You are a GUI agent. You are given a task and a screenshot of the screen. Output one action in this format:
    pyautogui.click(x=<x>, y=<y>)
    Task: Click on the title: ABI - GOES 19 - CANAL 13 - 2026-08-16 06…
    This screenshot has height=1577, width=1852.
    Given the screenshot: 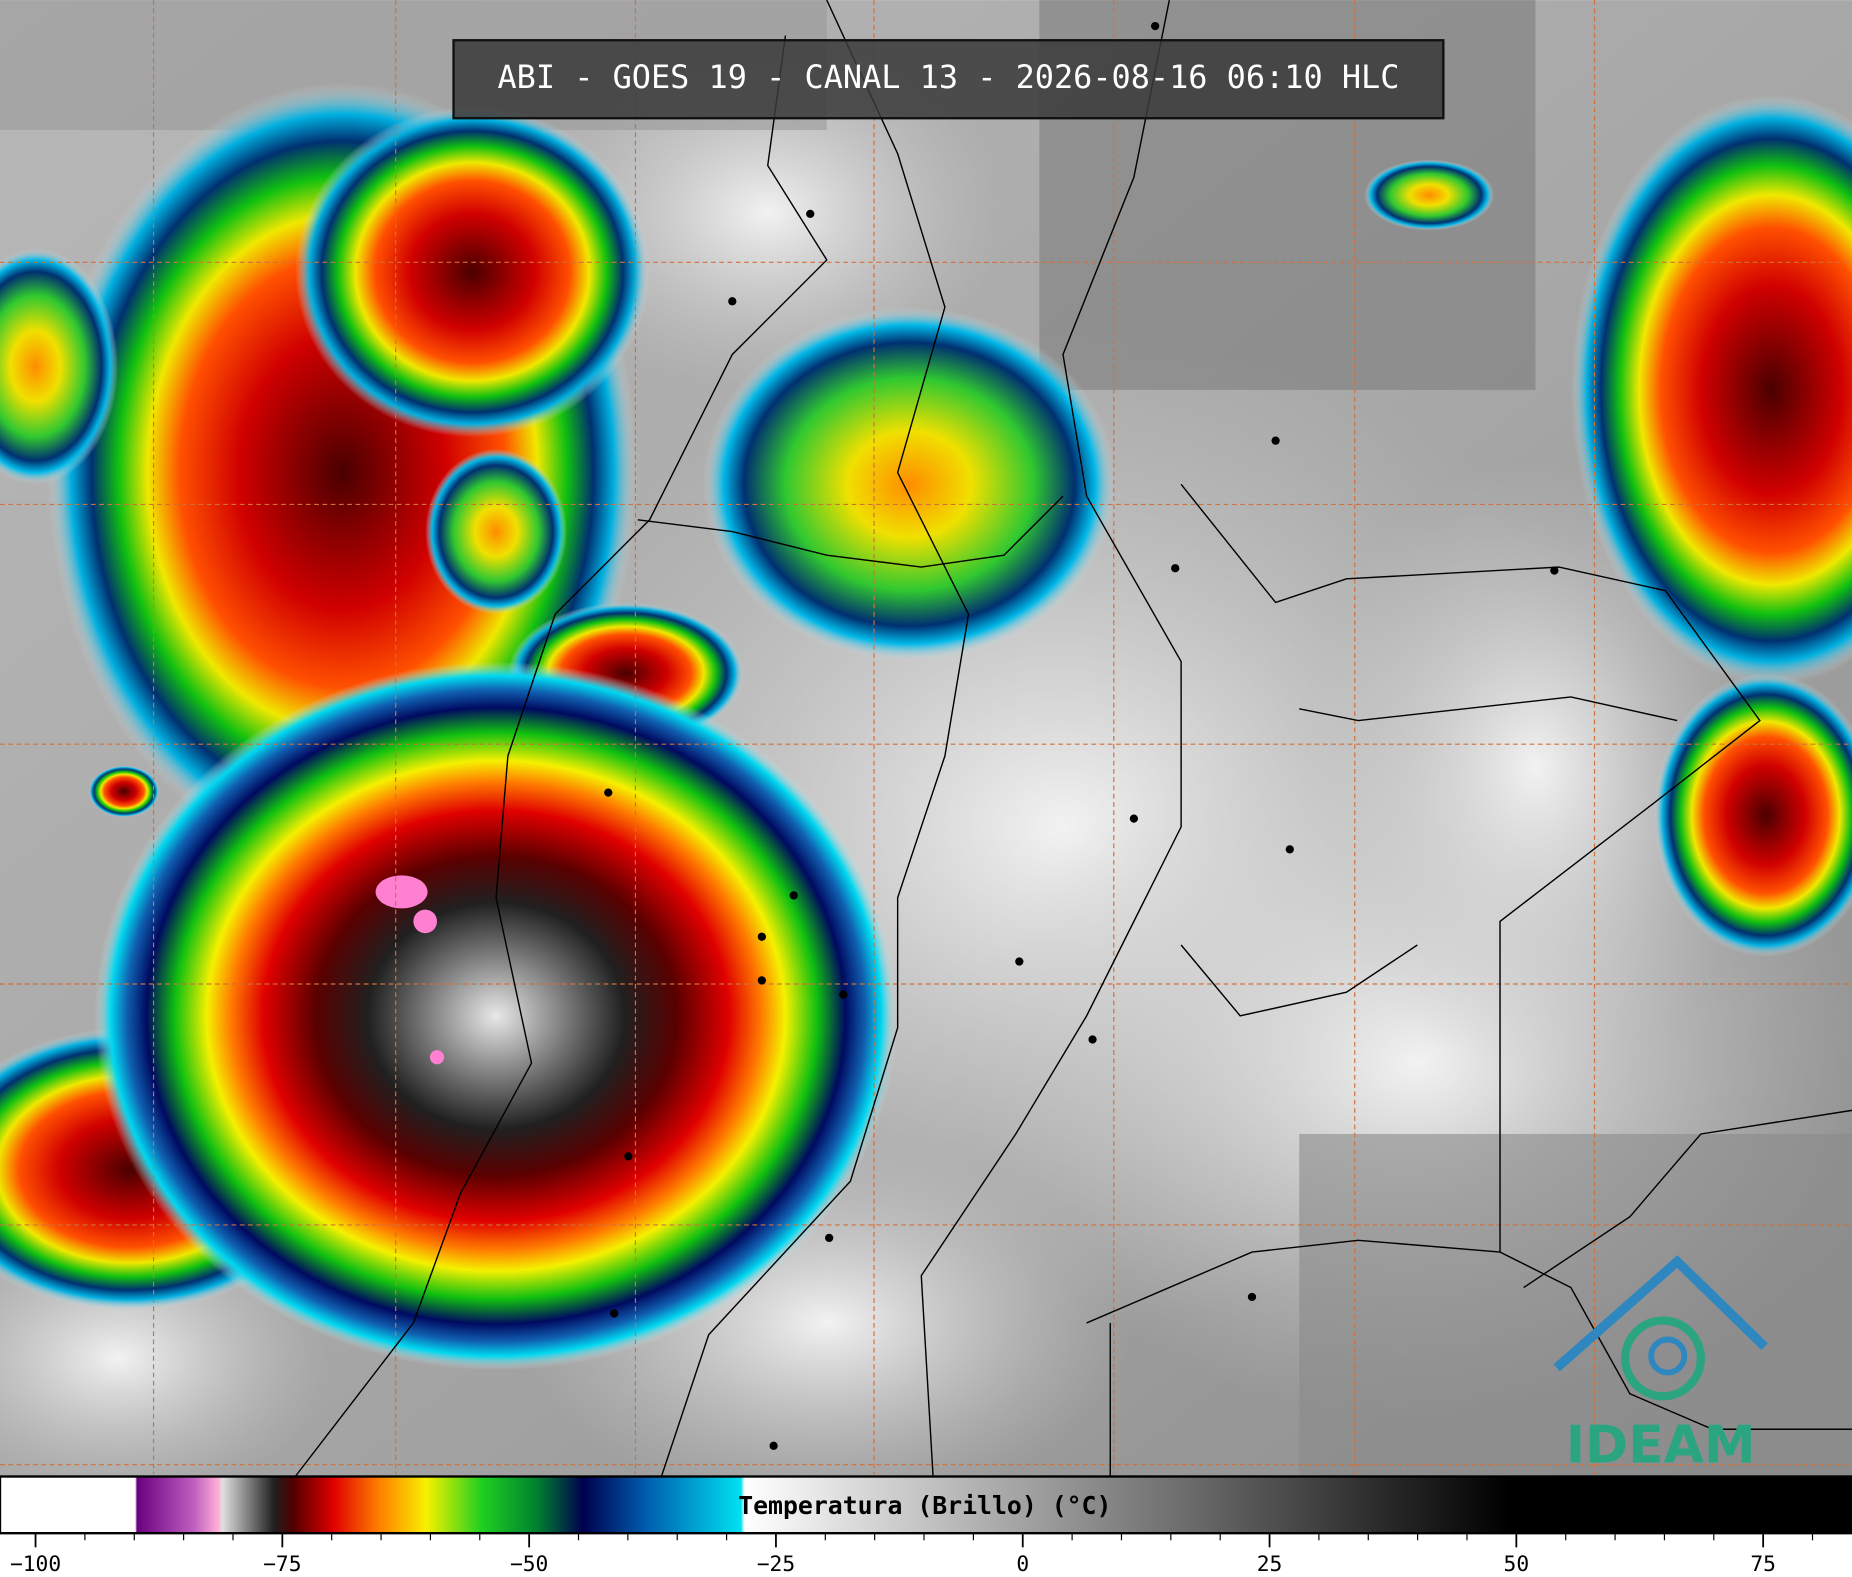 What is the action you would take?
    pyautogui.click(x=948, y=77)
    